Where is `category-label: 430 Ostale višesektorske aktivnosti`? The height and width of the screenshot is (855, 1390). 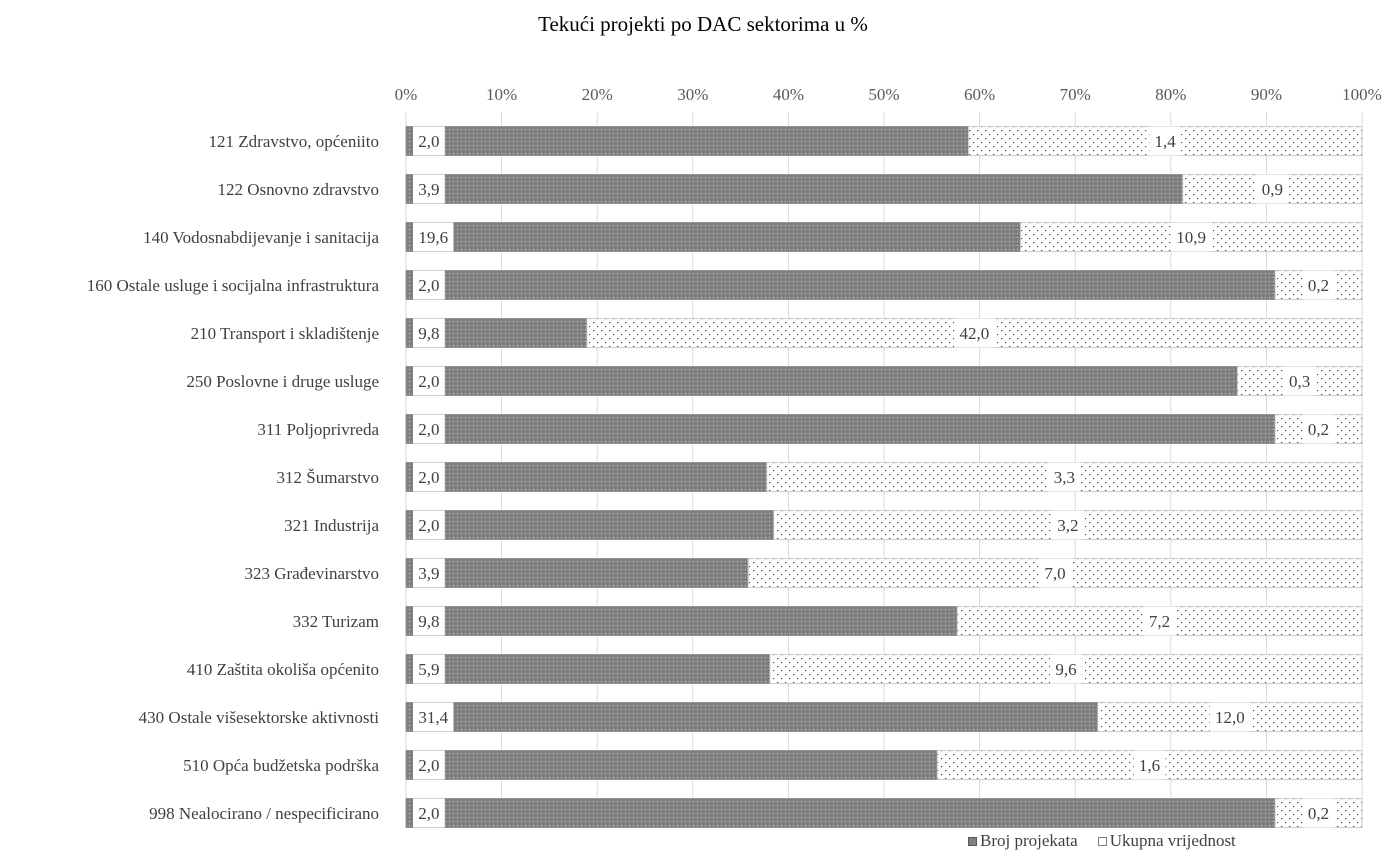
category-label: 430 Ostale višesektorske aktivnosti is located at coordinates (259, 717).